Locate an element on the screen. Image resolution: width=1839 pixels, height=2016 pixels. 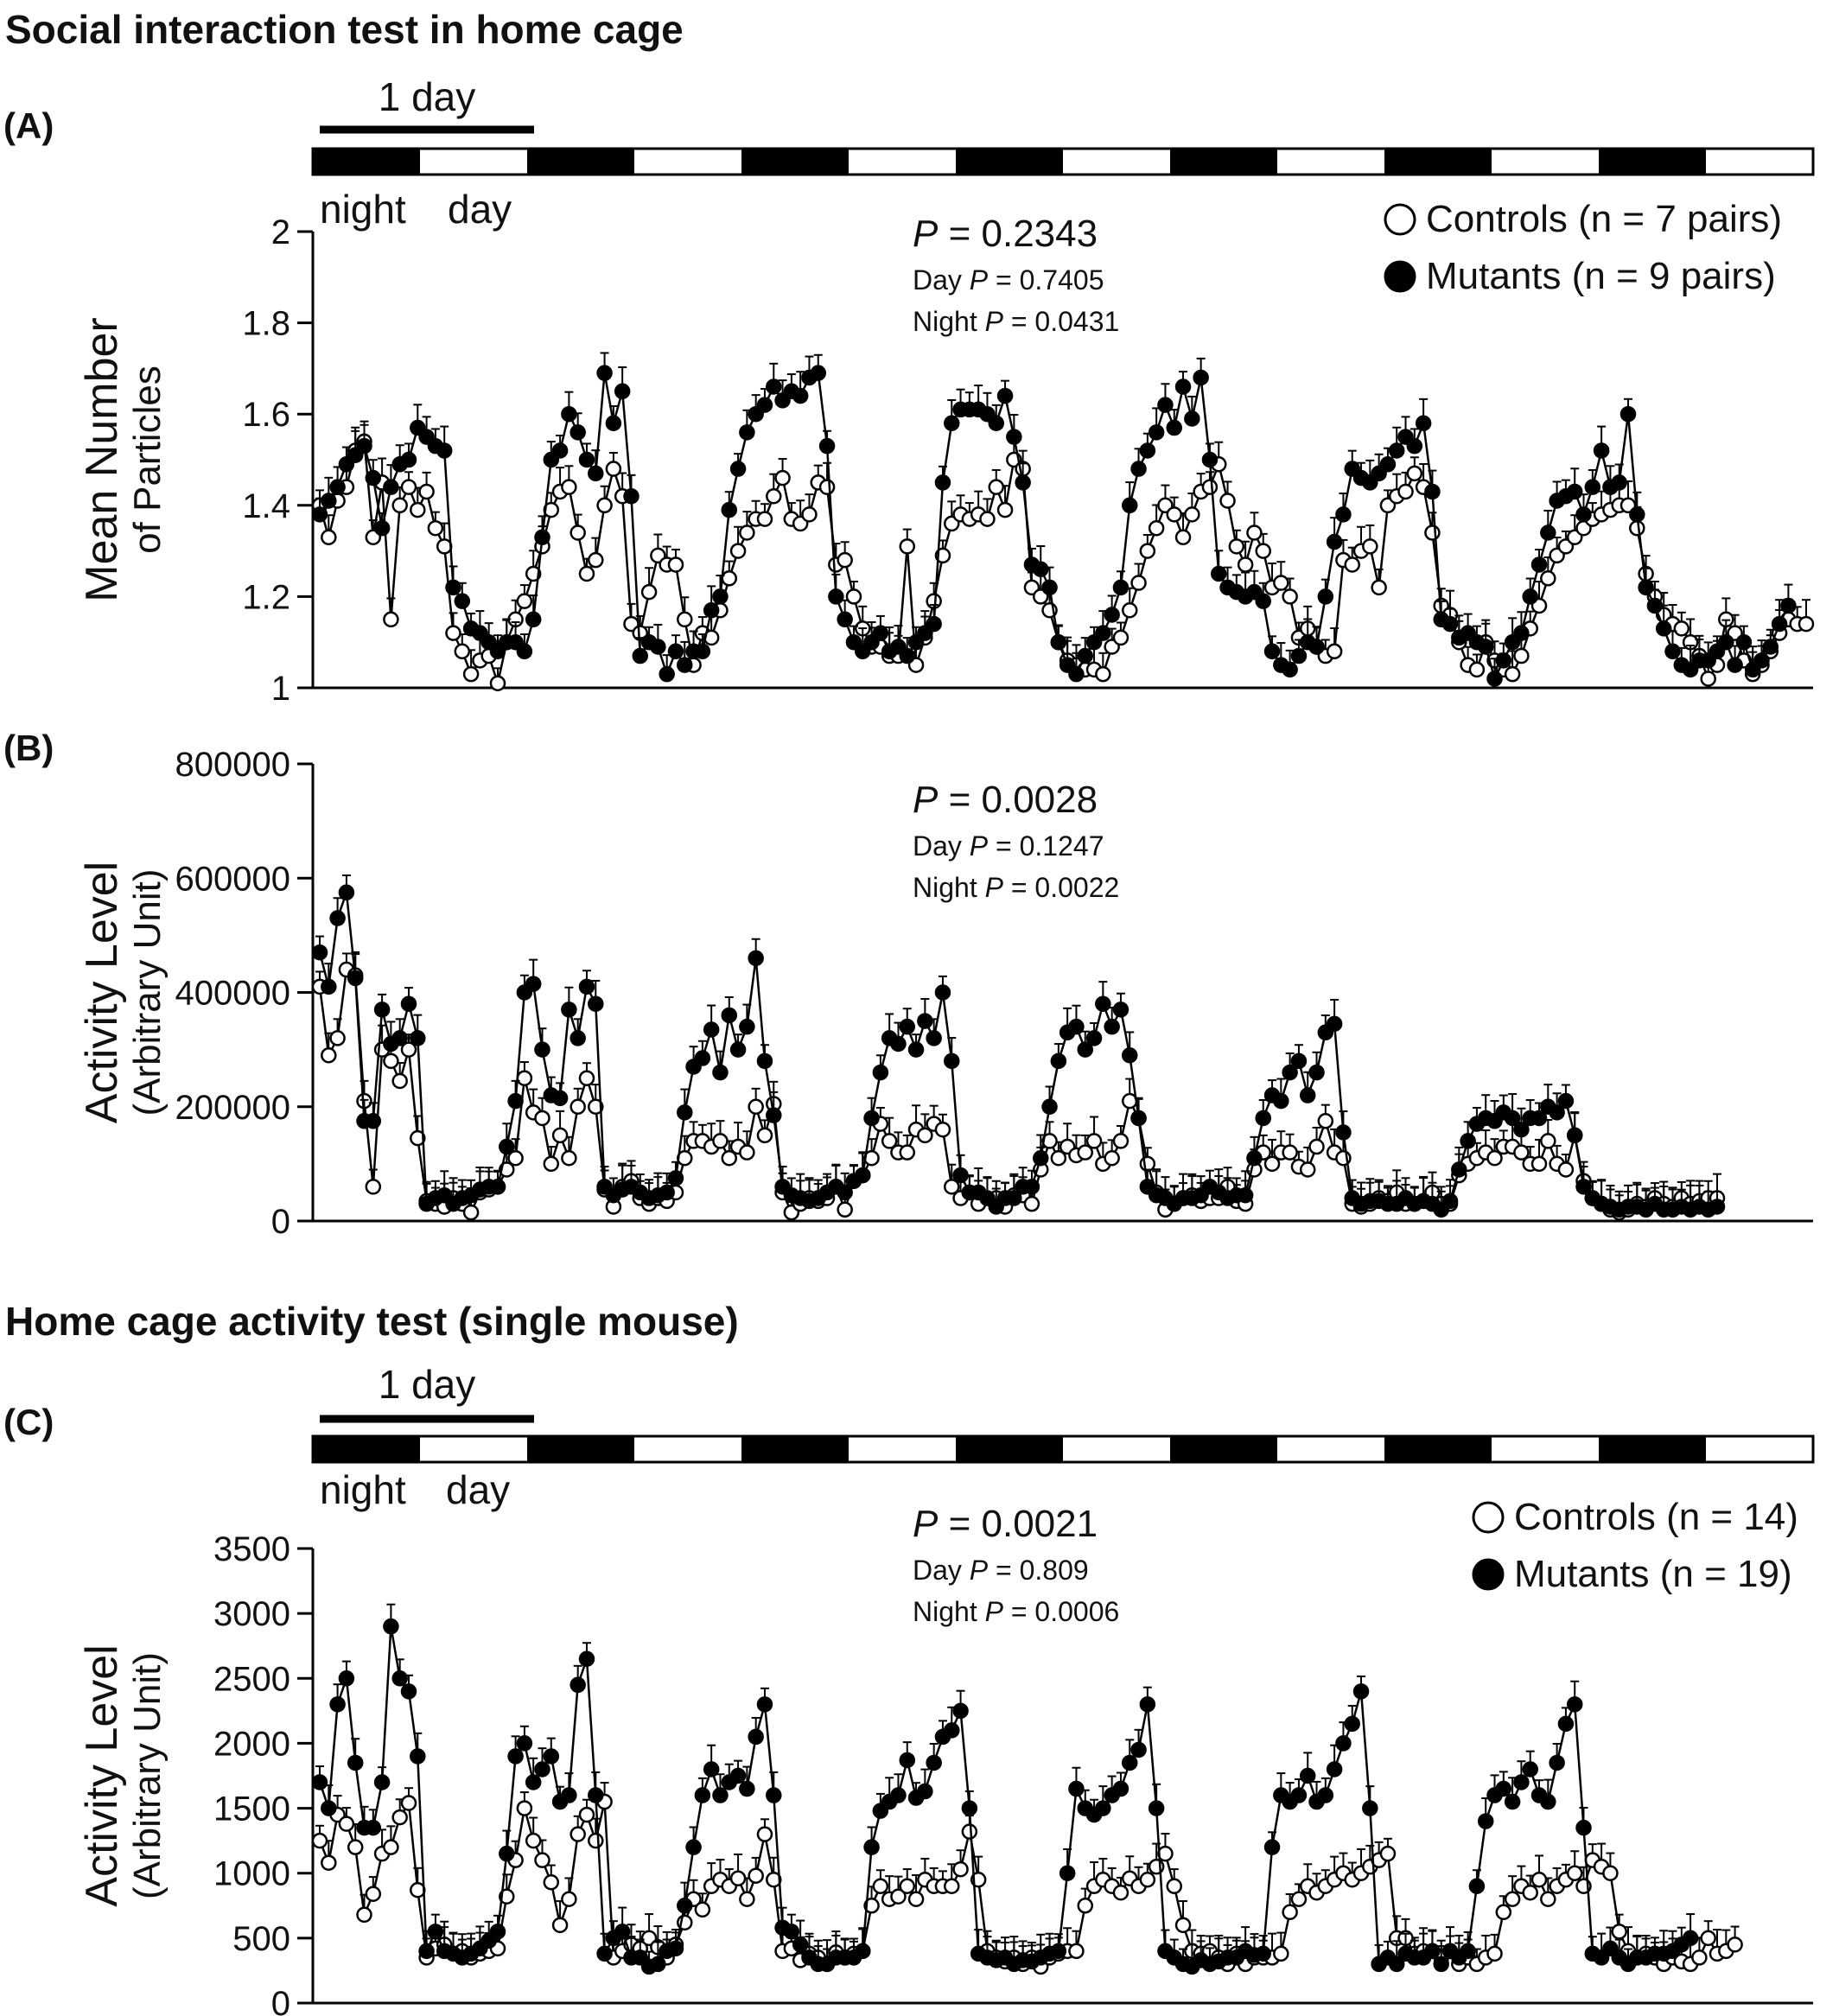
y-tick-label: 1.8 is located at coordinates (266, 324).